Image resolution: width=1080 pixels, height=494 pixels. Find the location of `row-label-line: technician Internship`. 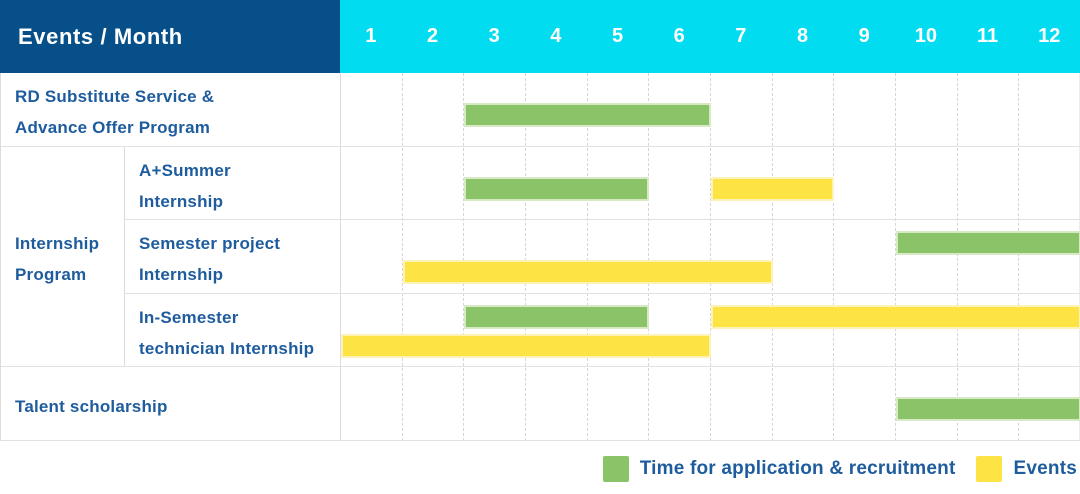

row-label-line: technician Internship is located at coordinates (227, 349).